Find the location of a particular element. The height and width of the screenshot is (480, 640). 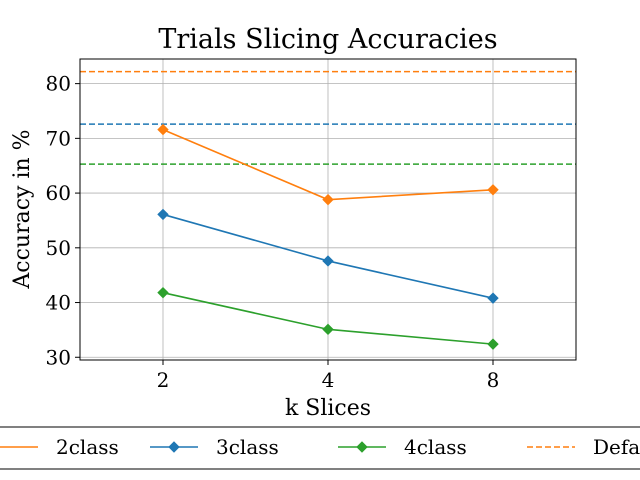

legend-label: Defa is located at coordinates (616, 447).